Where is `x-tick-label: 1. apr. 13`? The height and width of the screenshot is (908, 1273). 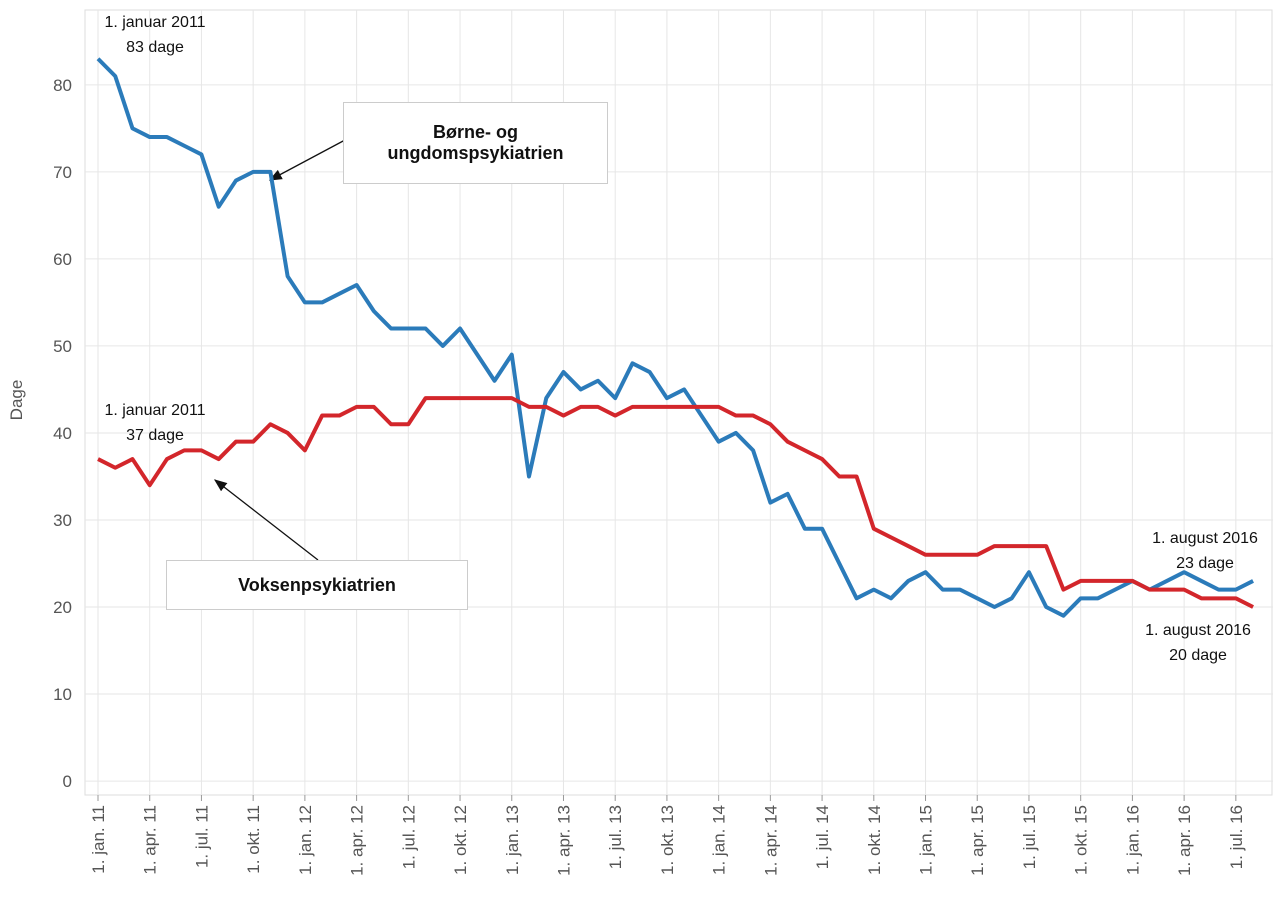
x-tick-label: 1. apr. 13 is located at coordinates (563, 840).